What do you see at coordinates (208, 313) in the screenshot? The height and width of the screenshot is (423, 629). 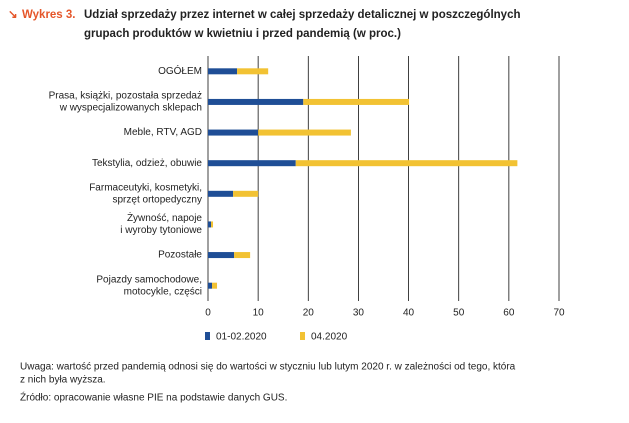 I see `x-tick-label: 0` at bounding box center [208, 313].